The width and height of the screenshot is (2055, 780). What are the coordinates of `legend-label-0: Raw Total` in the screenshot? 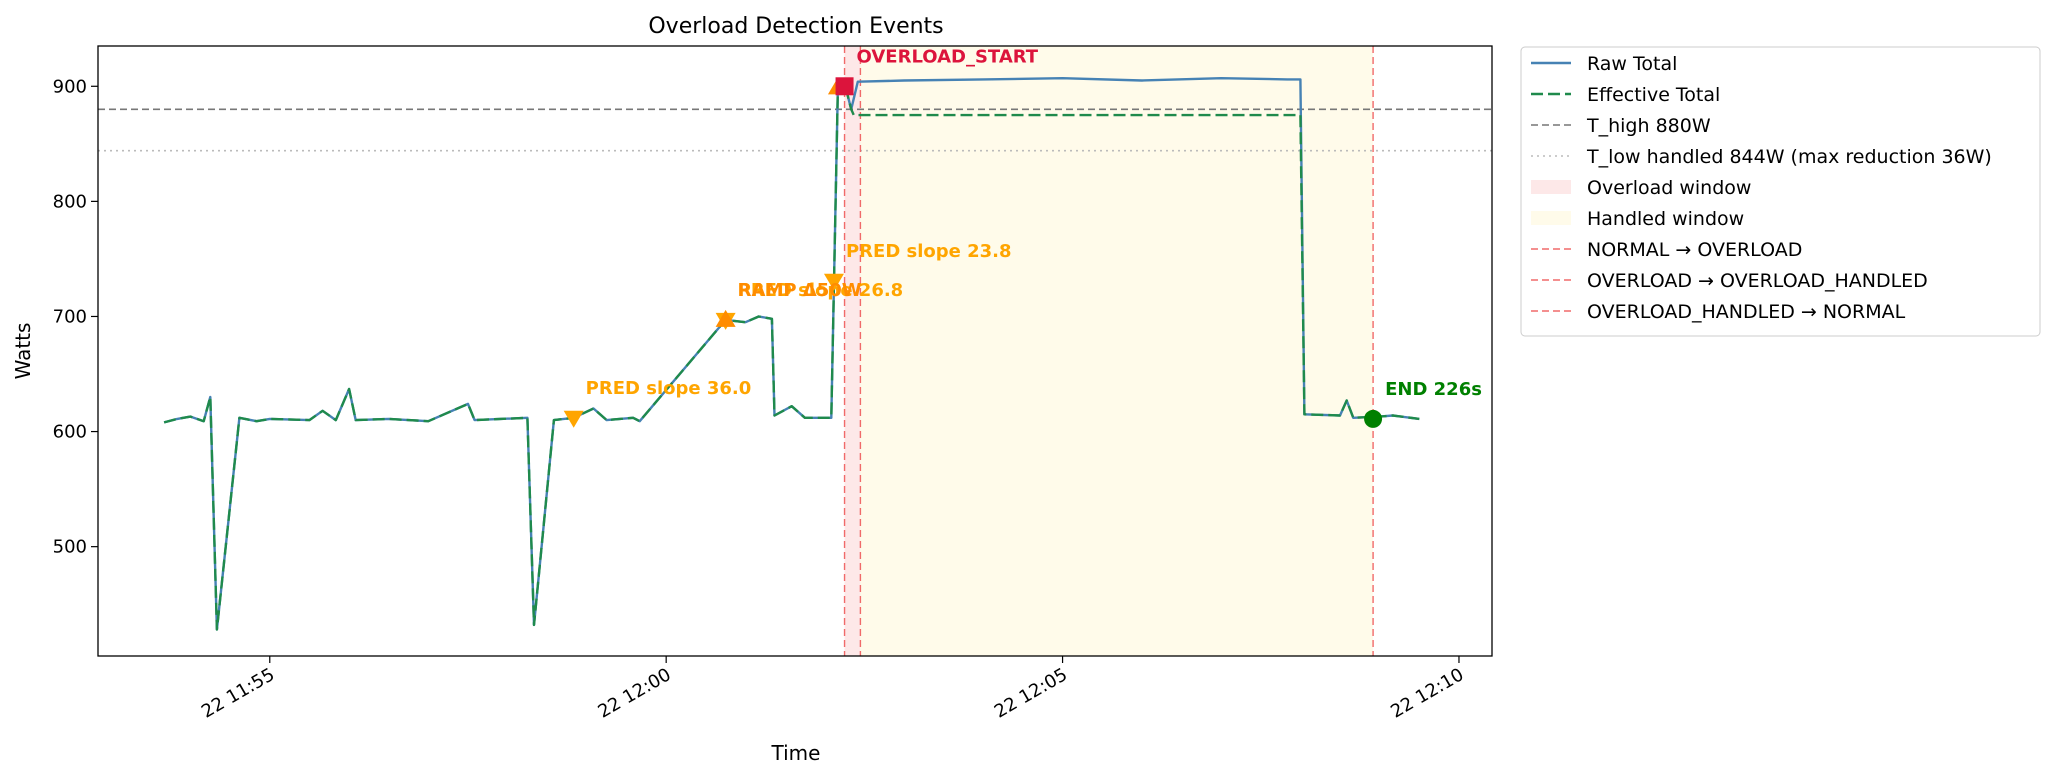 It's located at (1632, 64).